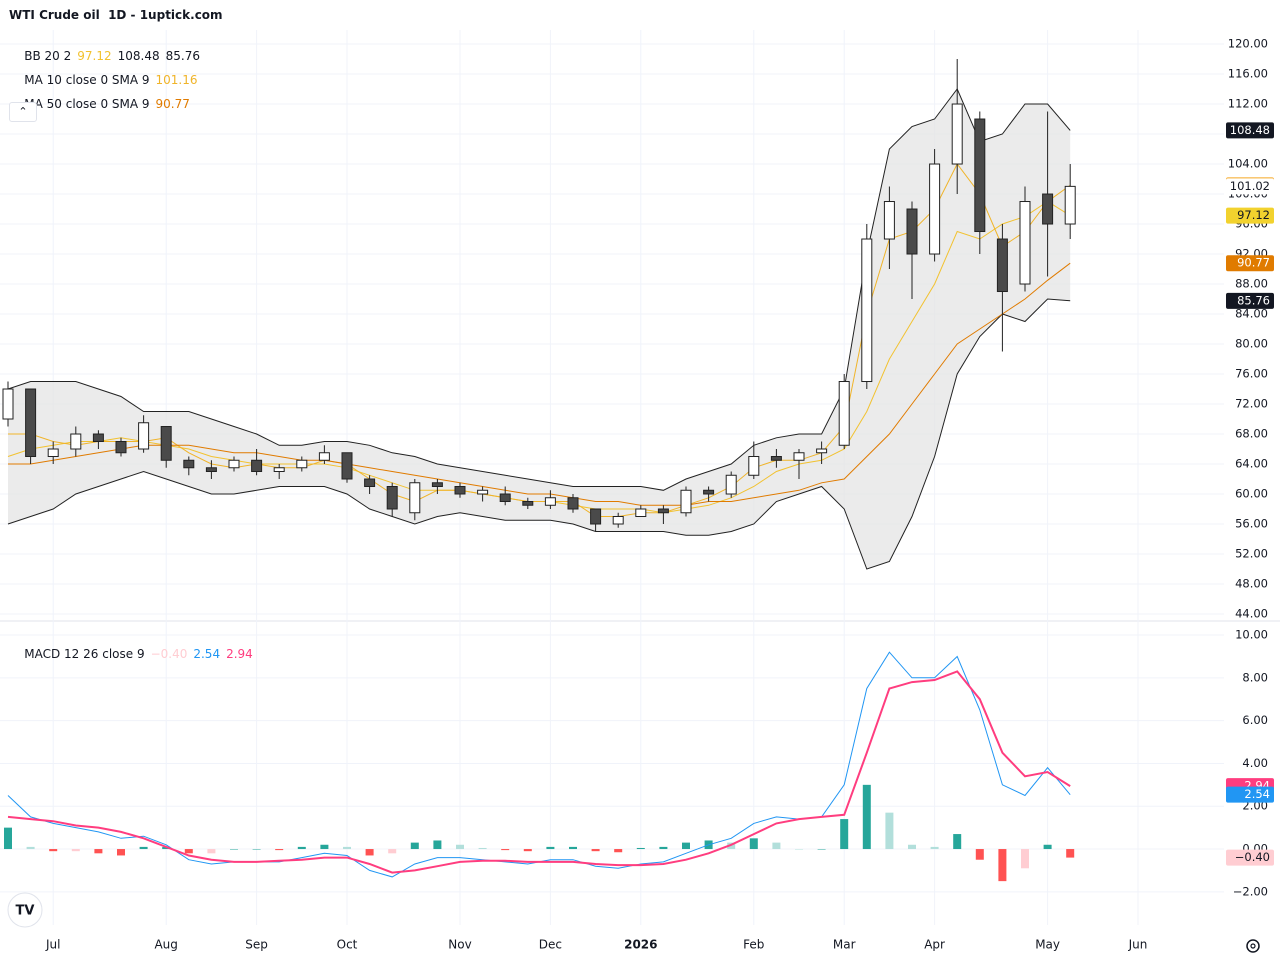 The width and height of the screenshot is (1280, 960). What do you see at coordinates (1251, 494) in the screenshot?
I see `y-tick-label: 60.00` at bounding box center [1251, 494].